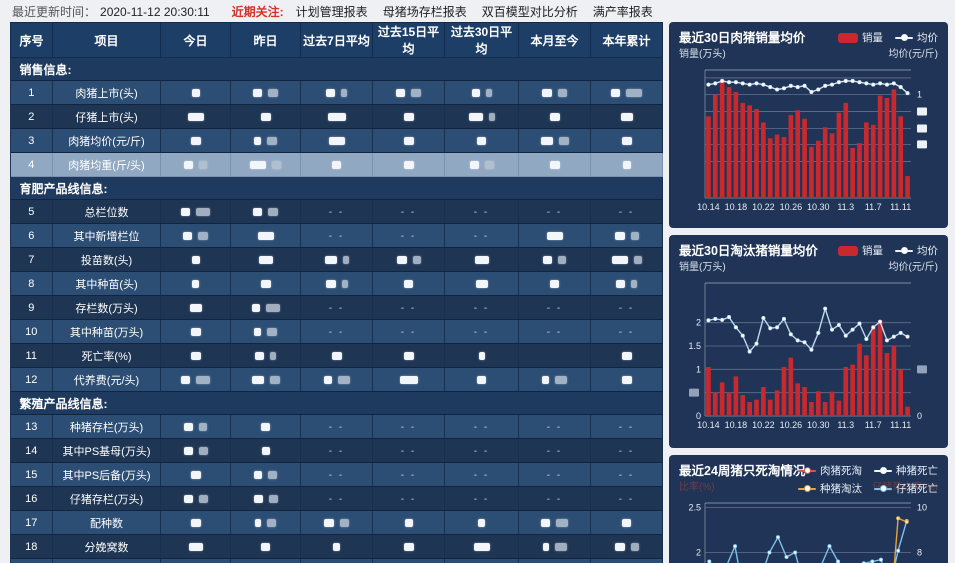 The width and height of the screenshot is (955, 563). What do you see at coordinates (195, 40) in the screenshot?
I see `column-header: 今日` at bounding box center [195, 40].